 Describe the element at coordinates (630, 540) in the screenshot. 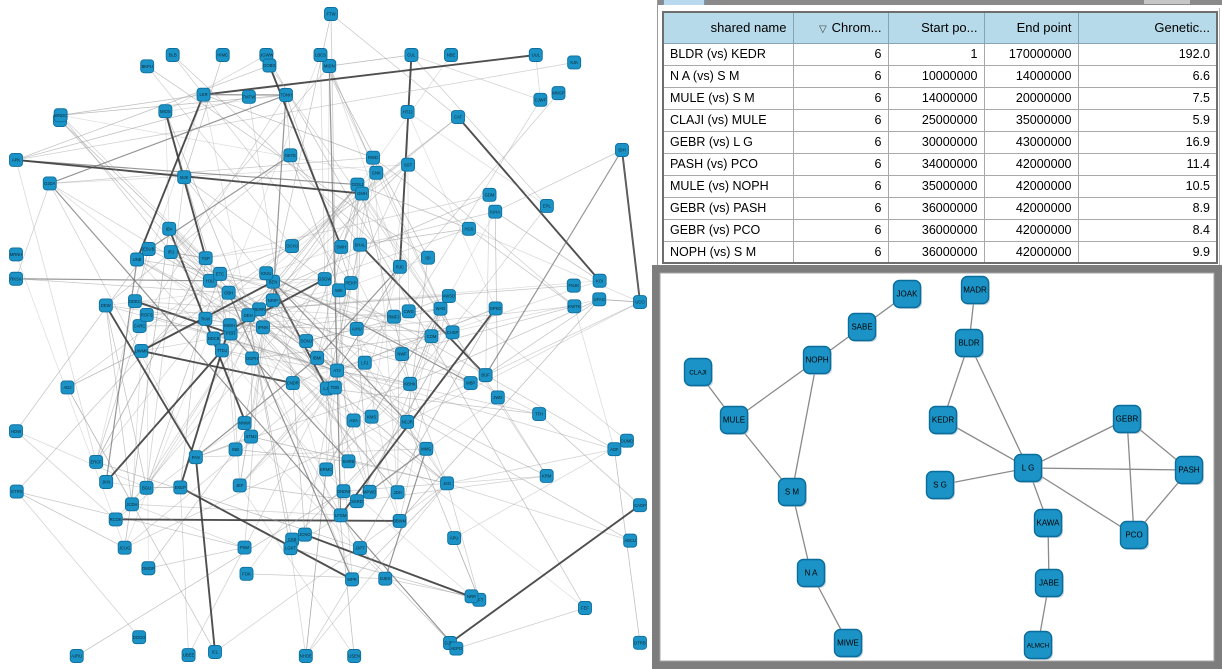

I see `network-node: ABCU` at that location.